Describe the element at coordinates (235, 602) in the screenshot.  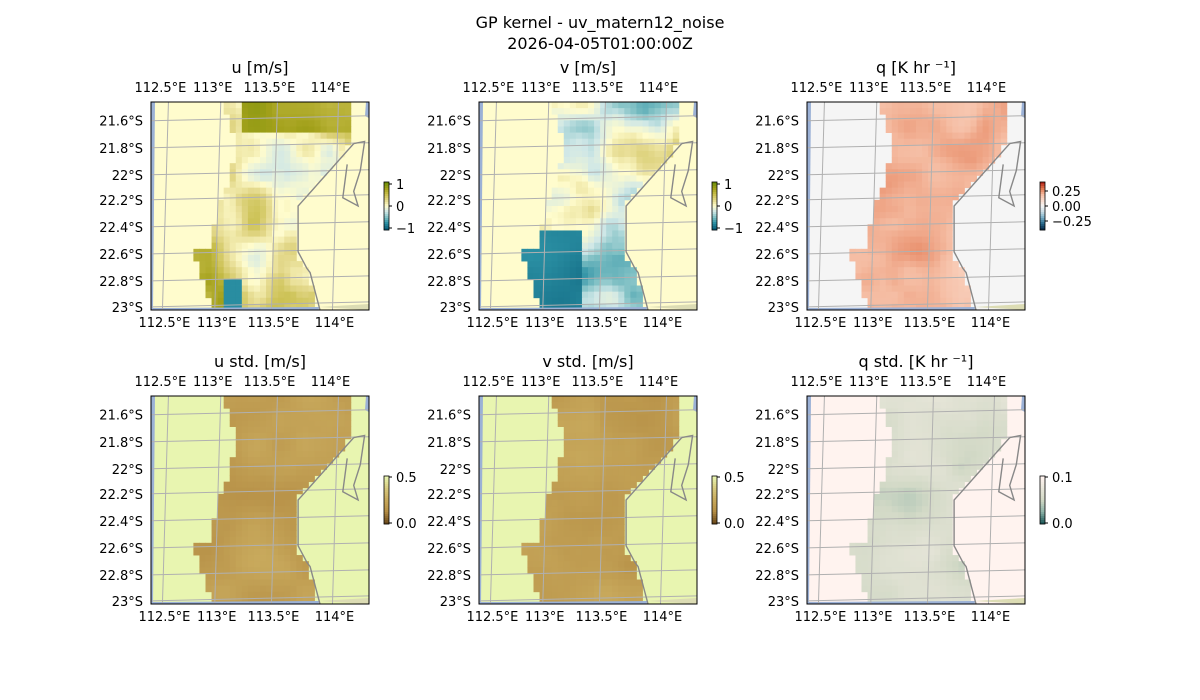
I see `ocean-edge-bottom` at that location.